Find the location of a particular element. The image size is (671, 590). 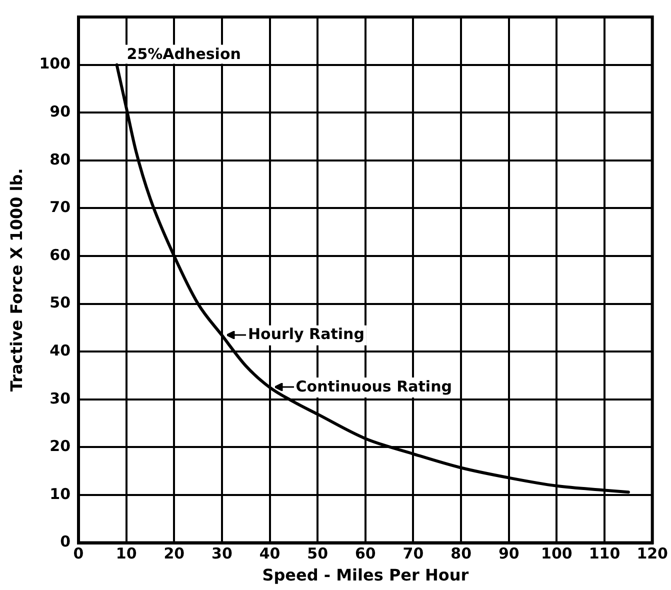

y-tick-label: 30 is located at coordinates (60, 398).